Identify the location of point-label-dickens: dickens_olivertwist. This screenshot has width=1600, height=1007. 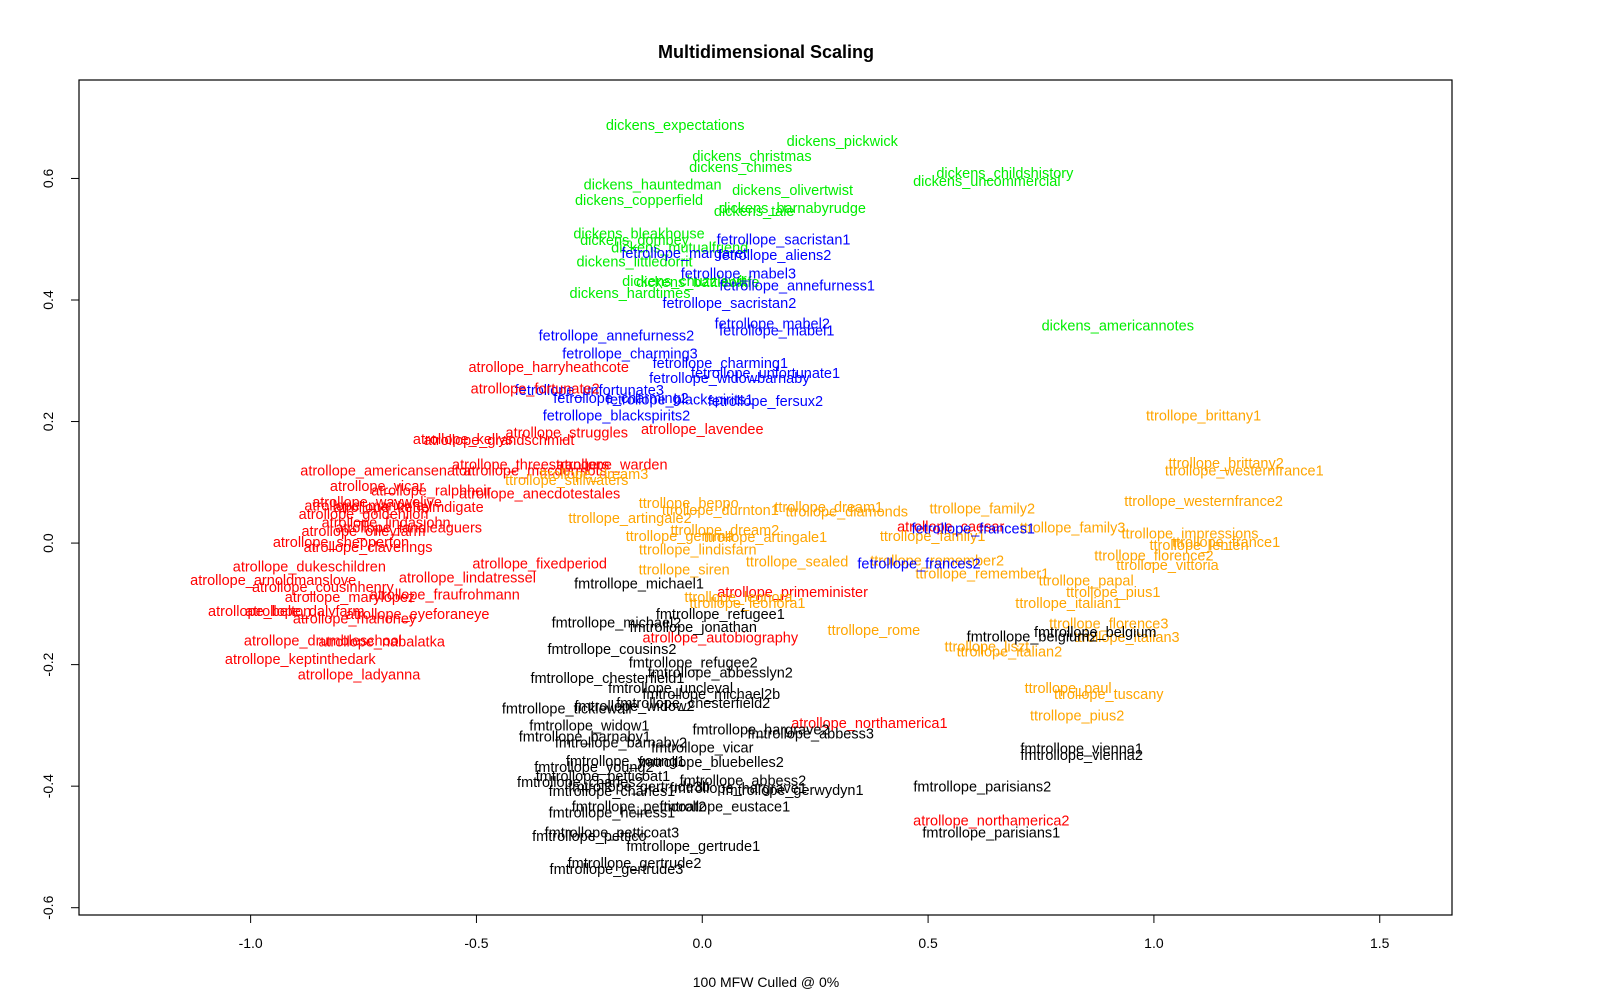
(792, 191).